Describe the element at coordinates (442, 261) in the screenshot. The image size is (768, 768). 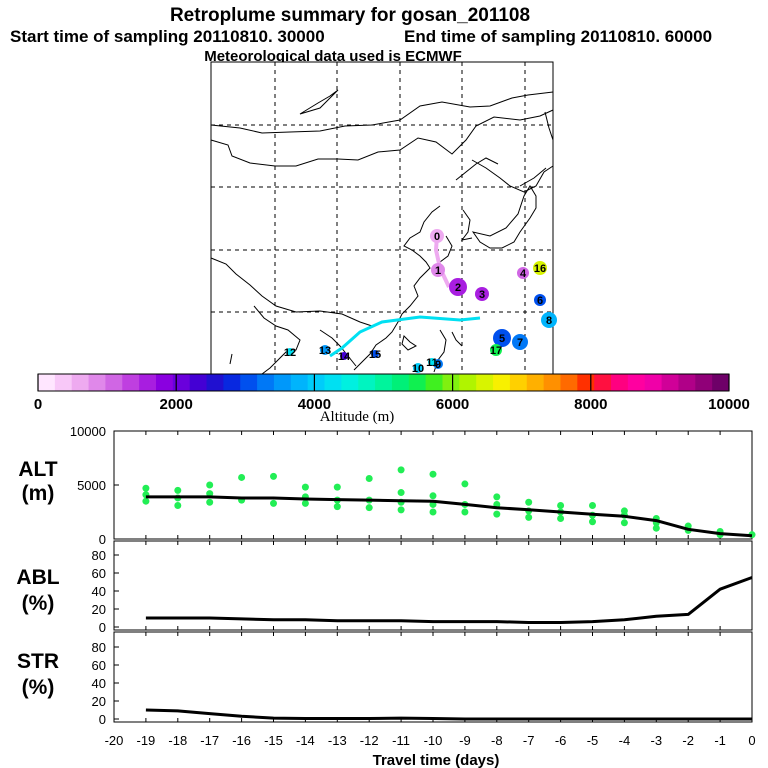
I see `trajectory-path-upper` at that location.